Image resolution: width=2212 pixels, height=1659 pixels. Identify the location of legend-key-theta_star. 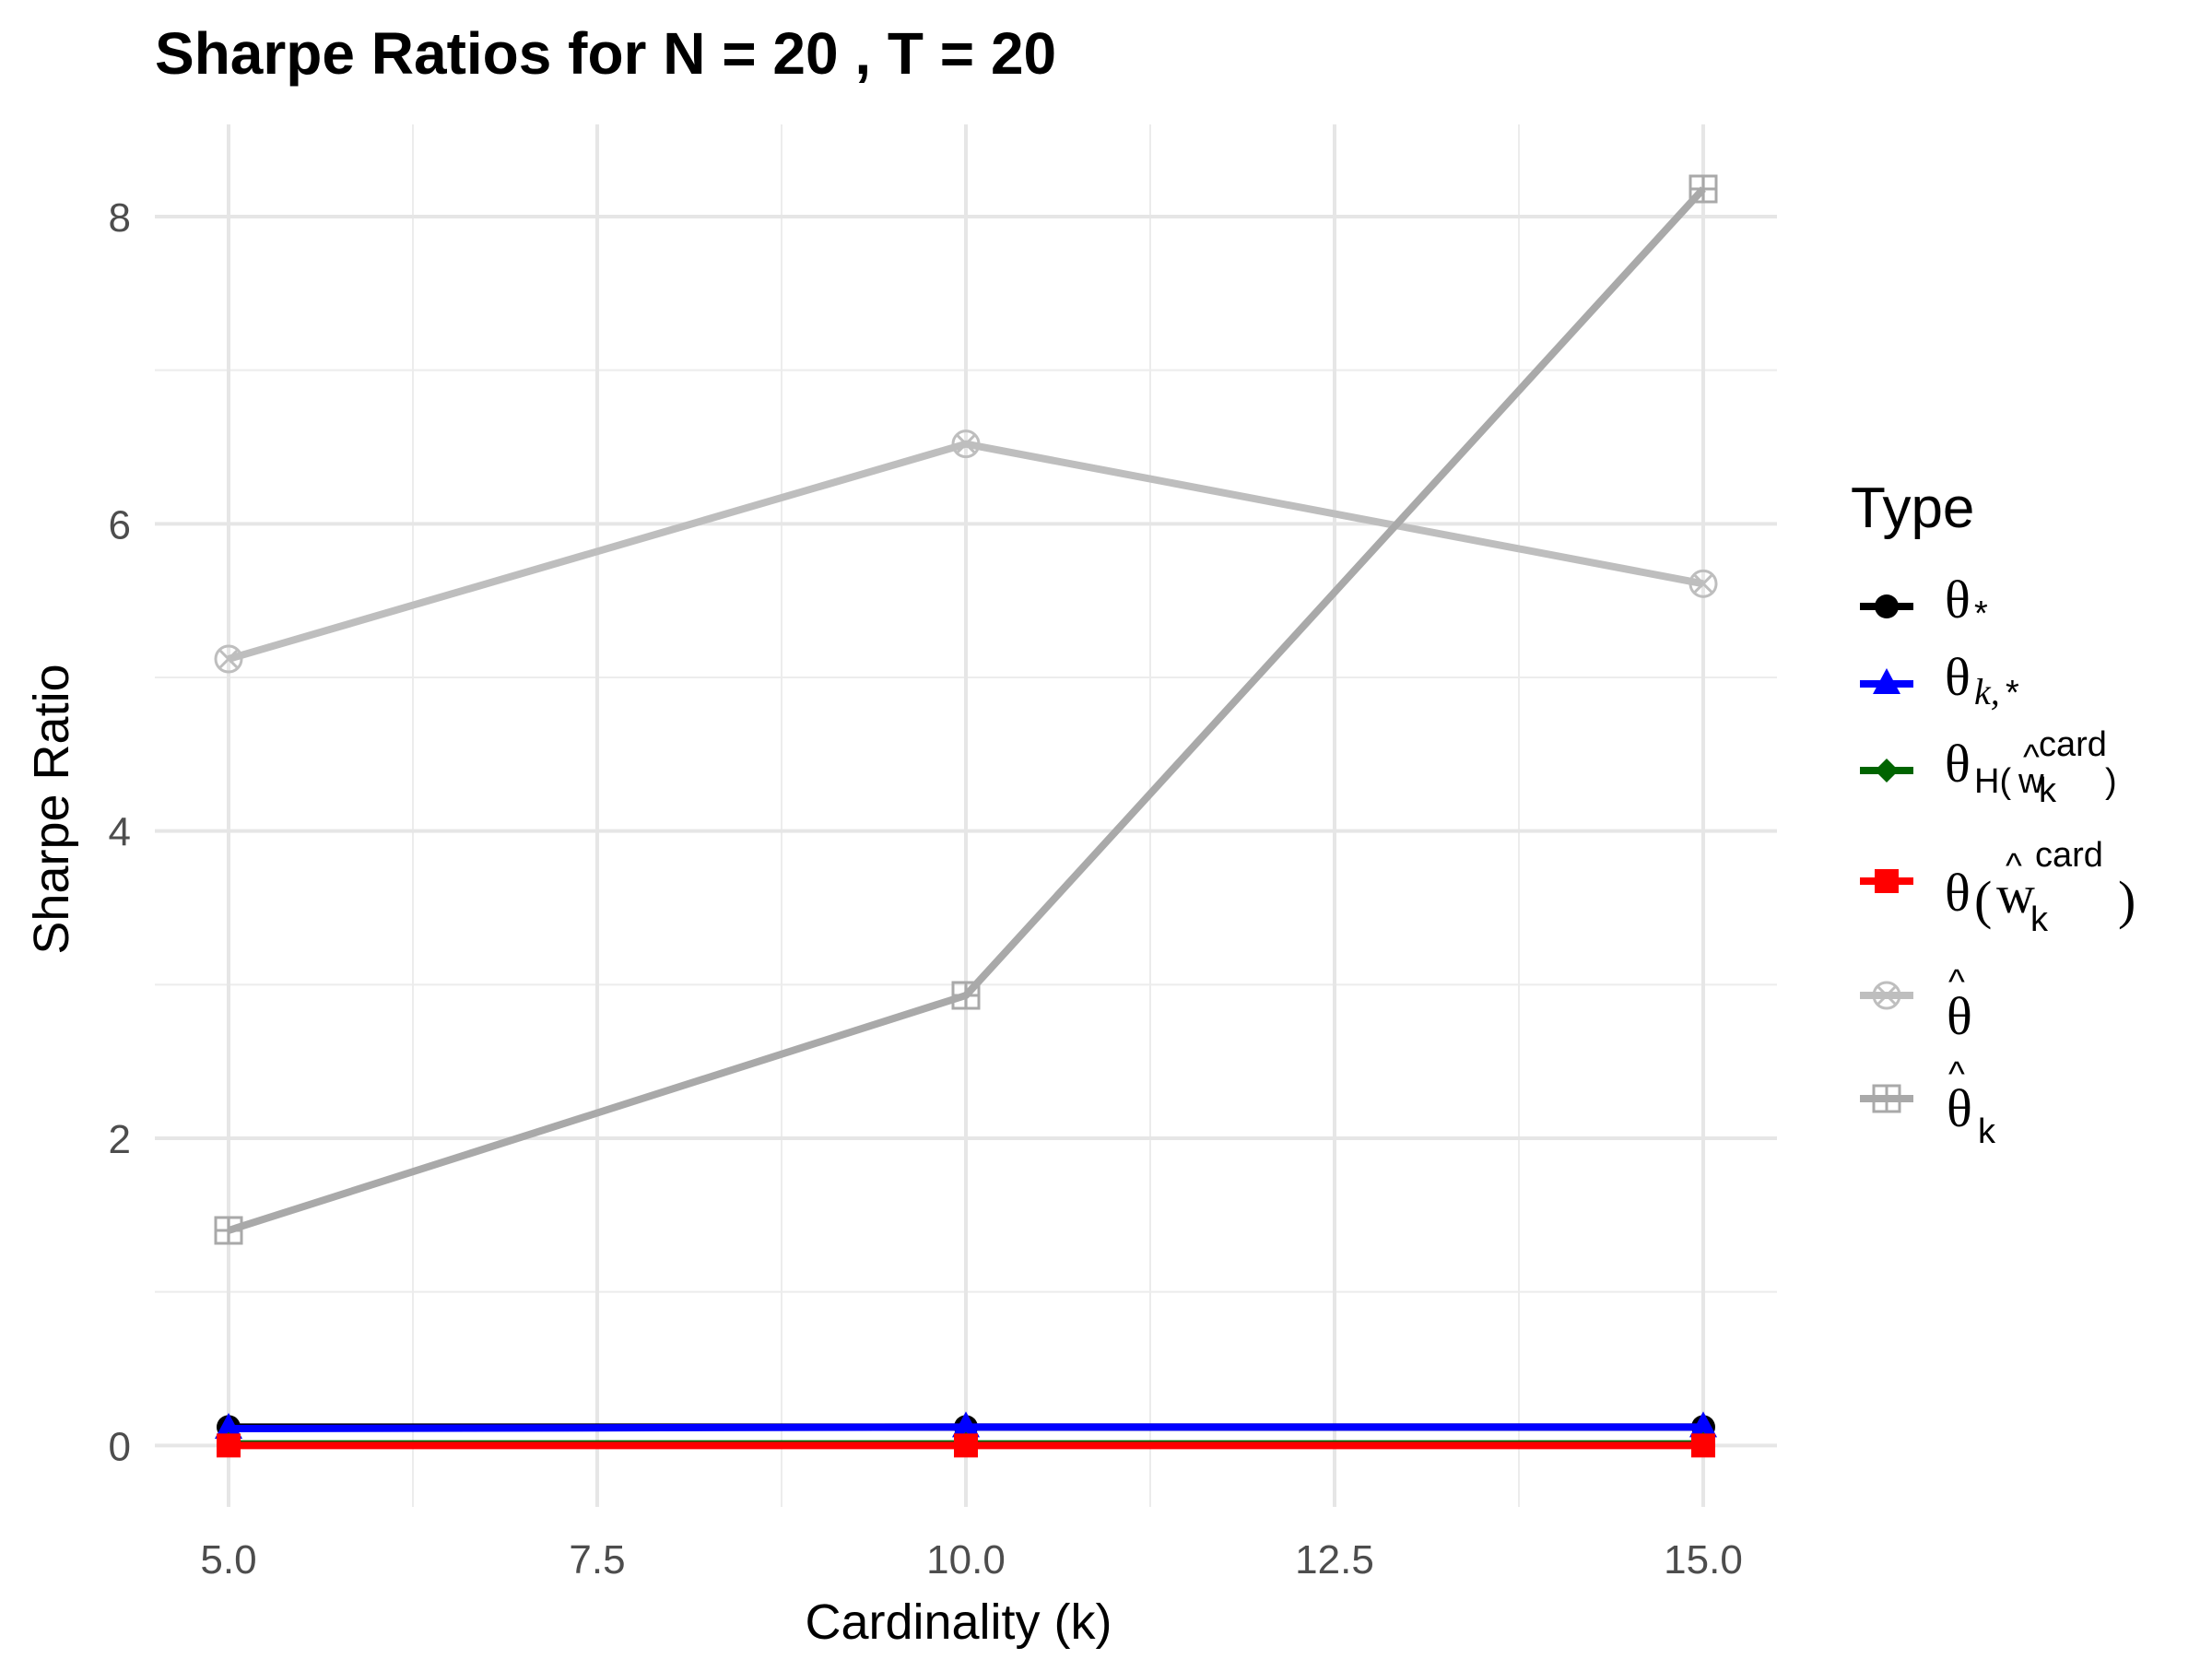
(1886, 606).